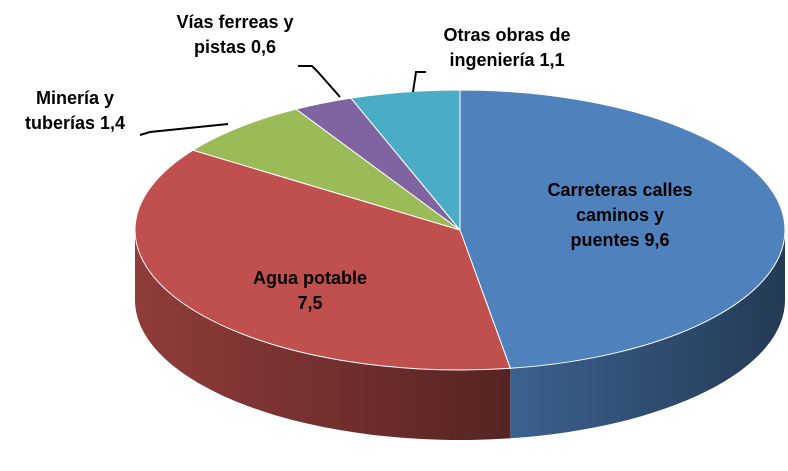 This screenshot has width=788, height=471. What do you see at coordinates (309, 278) in the screenshot?
I see `category-label: Agua potable` at bounding box center [309, 278].